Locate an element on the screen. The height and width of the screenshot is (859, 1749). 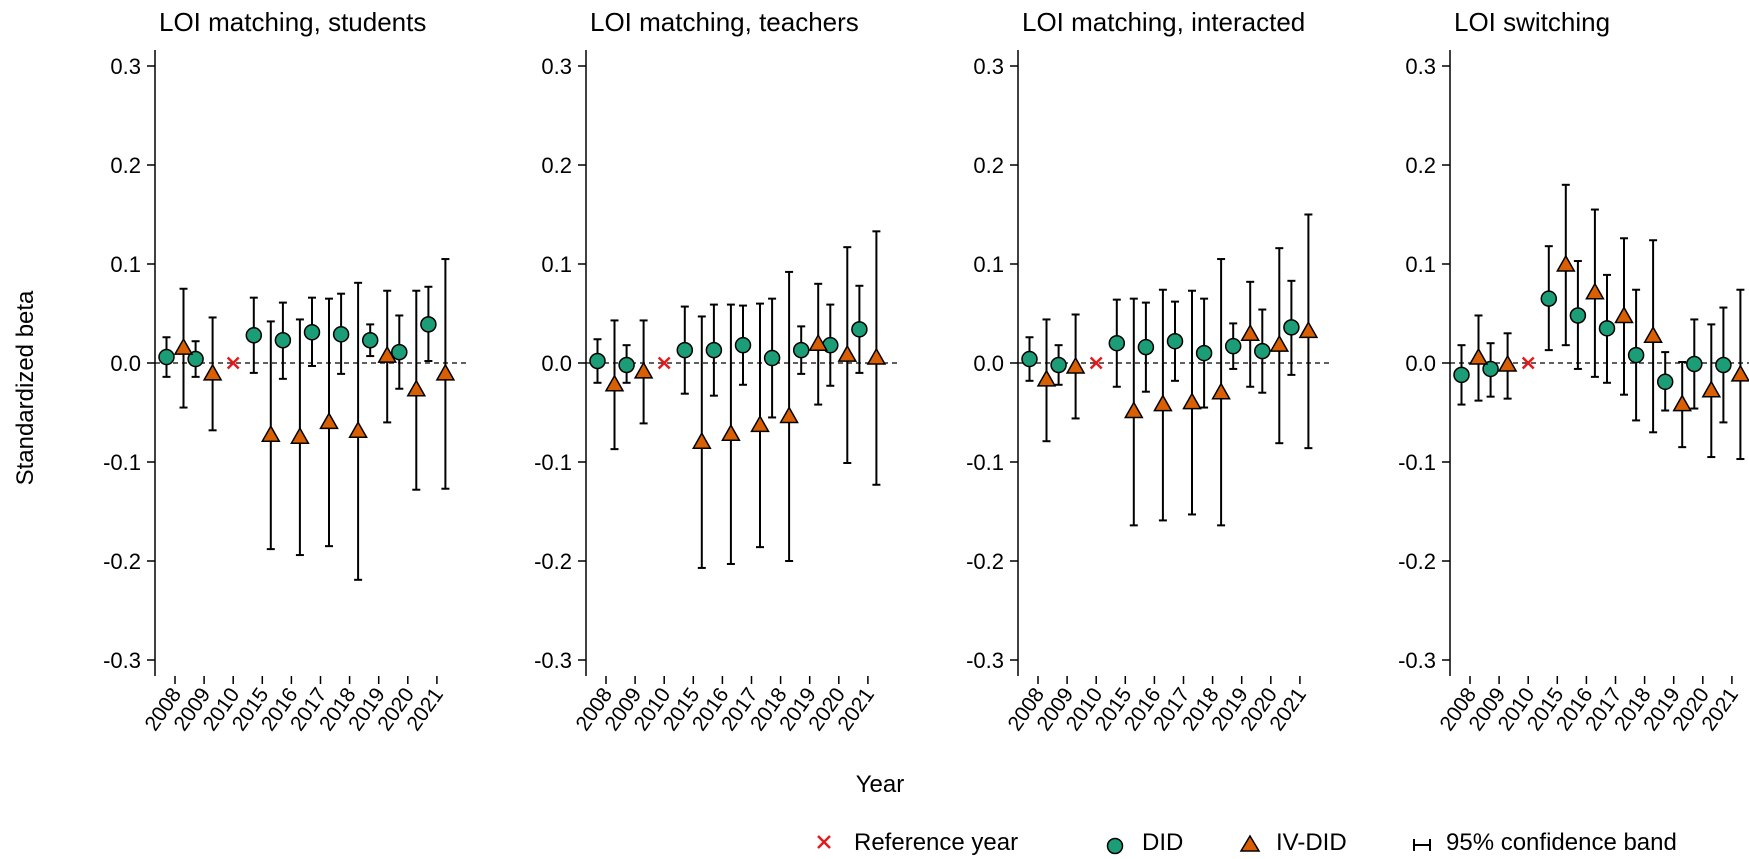
legend-item-reference: Reference year is located at coordinates (917, 842).